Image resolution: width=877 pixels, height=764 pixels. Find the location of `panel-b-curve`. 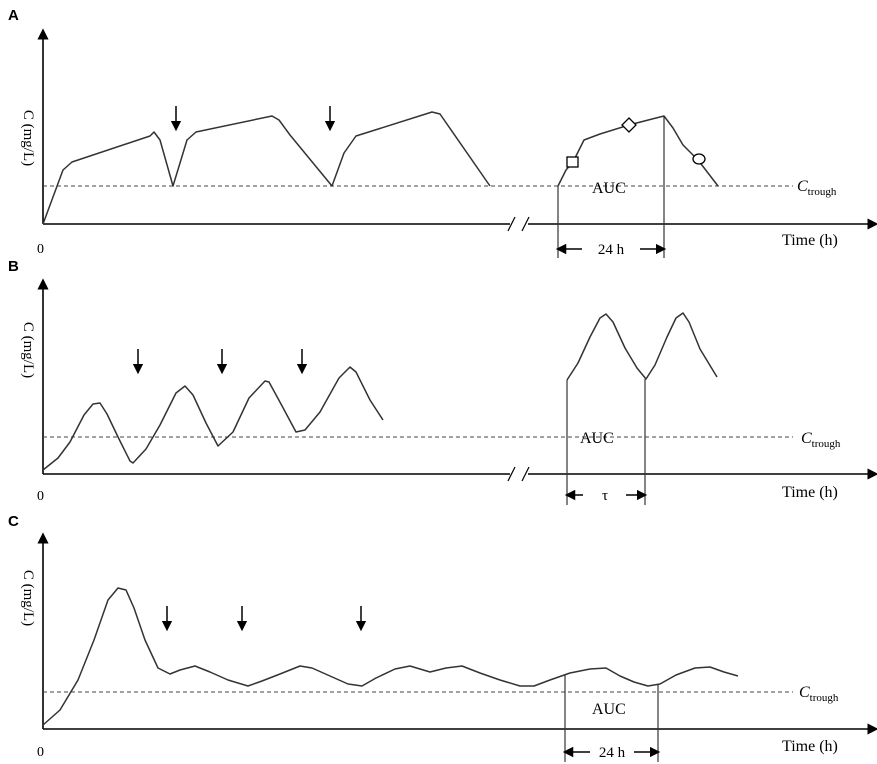

panel-b-curve is located at coordinates (213, 418).